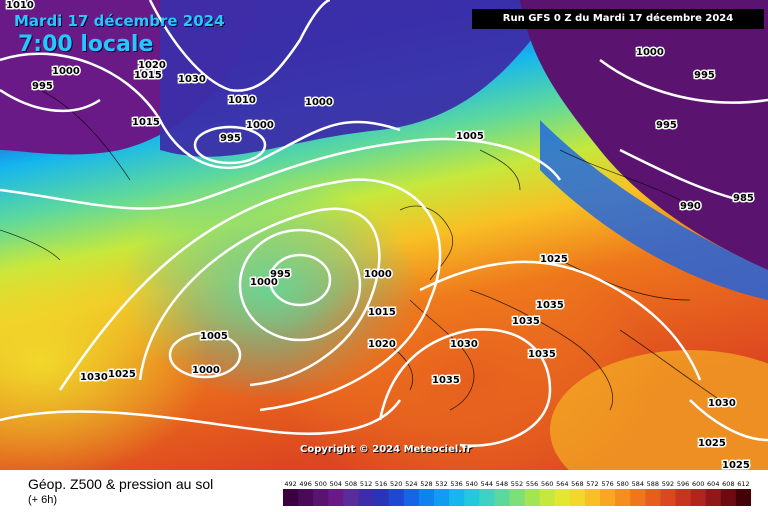 Image resolution: width=768 pixels, height=512 pixels. I want to click on scale-tick-label: 596, so click(683, 484).